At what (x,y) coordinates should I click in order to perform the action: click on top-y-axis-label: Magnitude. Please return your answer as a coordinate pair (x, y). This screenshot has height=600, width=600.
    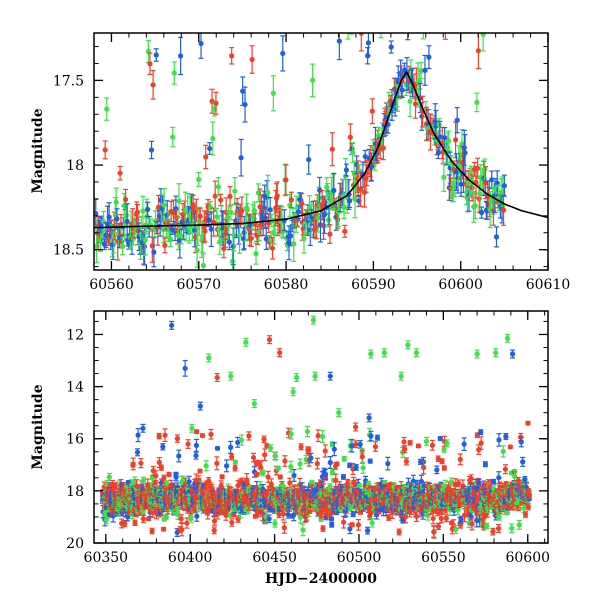
    Looking at the image, I should click on (38, 150).